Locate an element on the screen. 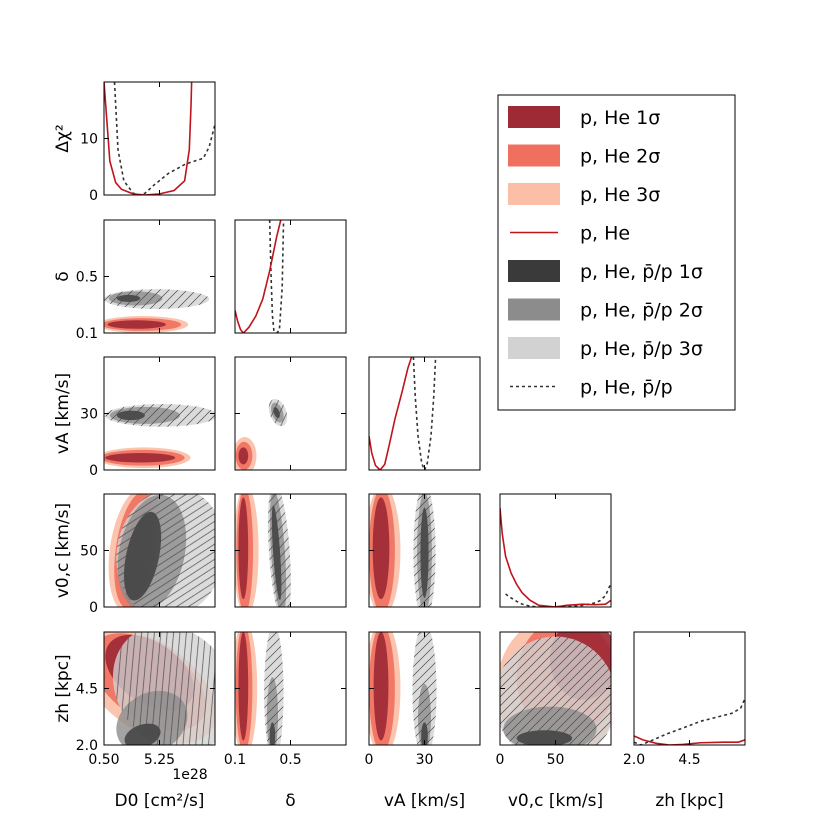  y-tick-label-v0c: 50 is located at coordinates (89, 552).